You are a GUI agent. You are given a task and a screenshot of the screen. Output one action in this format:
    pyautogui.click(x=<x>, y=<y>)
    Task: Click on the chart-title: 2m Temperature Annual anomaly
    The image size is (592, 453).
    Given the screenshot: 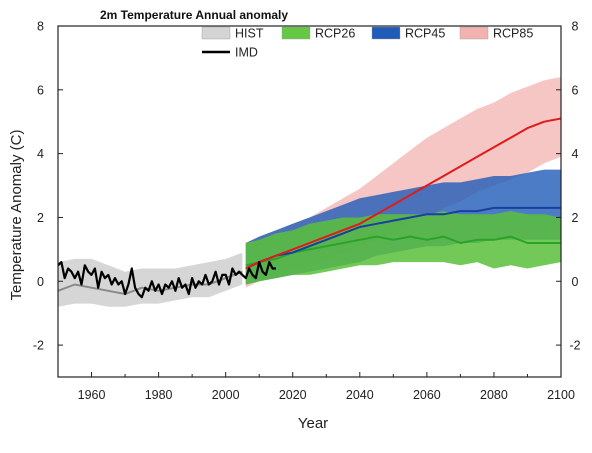 What is the action you would take?
    pyautogui.click(x=194, y=15)
    